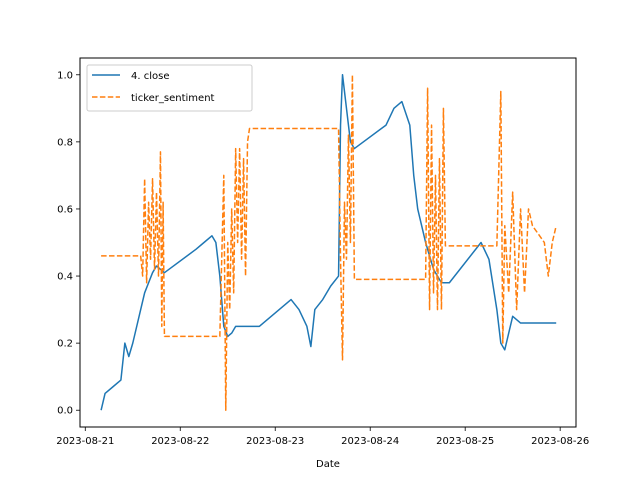  What do you see at coordinates (68, 243) in the screenshot?
I see `y-axis-ticks: 0.0 0.2 0.4 0.6 0.8 1.0` at bounding box center [68, 243].